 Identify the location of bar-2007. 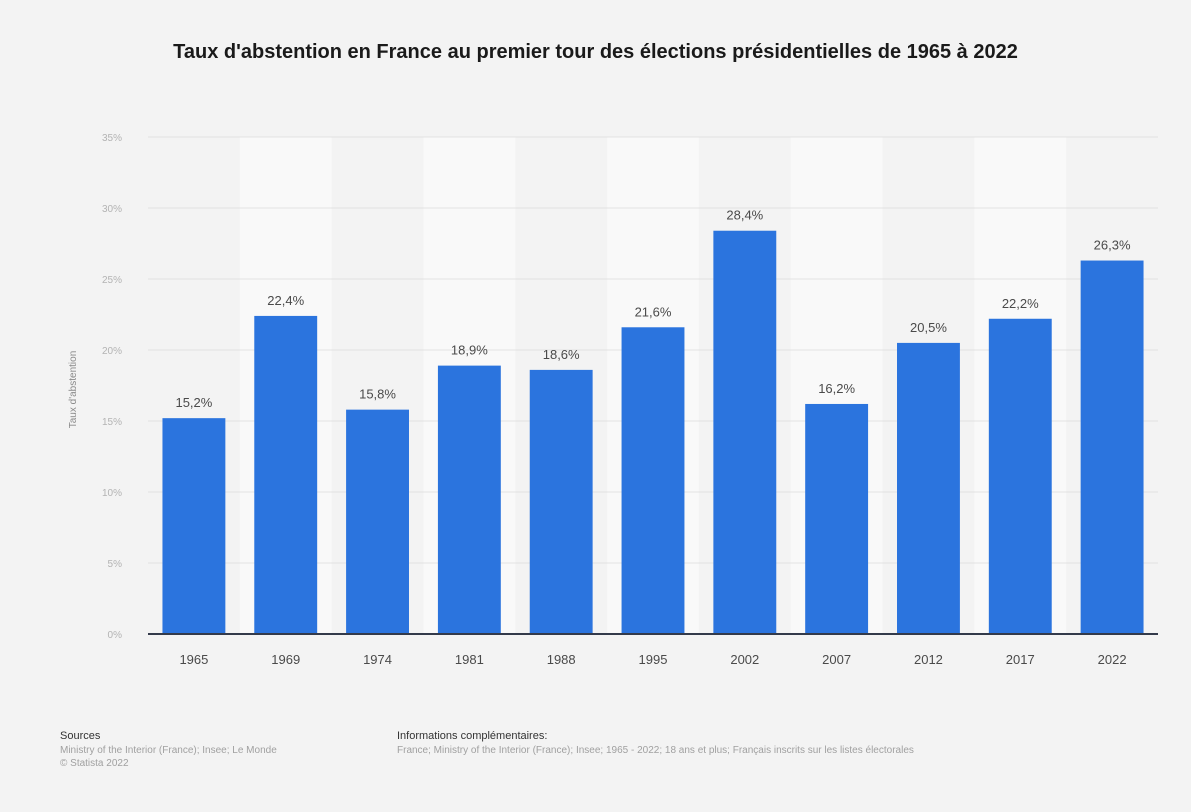
(837, 518).